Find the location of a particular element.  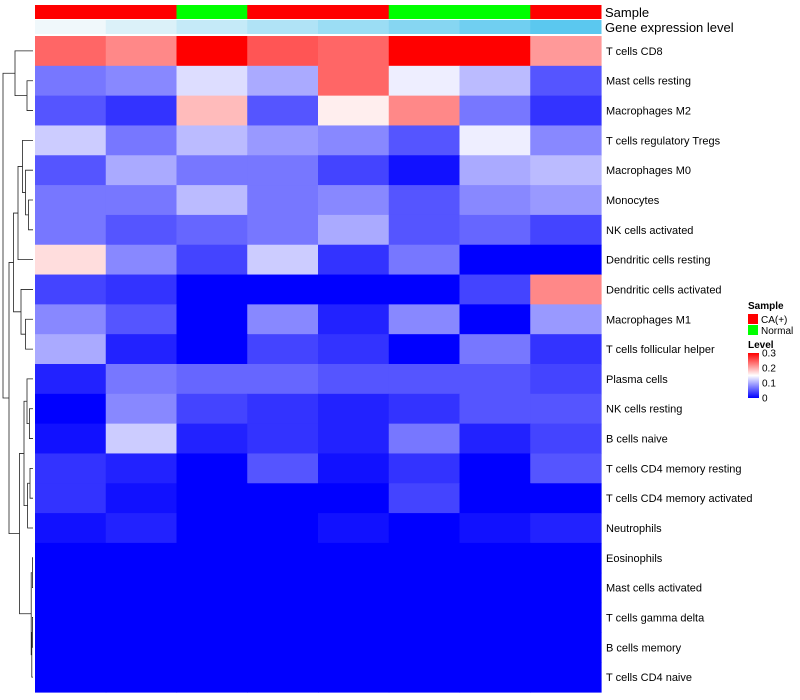

level-colorbar is located at coordinates (753, 375).